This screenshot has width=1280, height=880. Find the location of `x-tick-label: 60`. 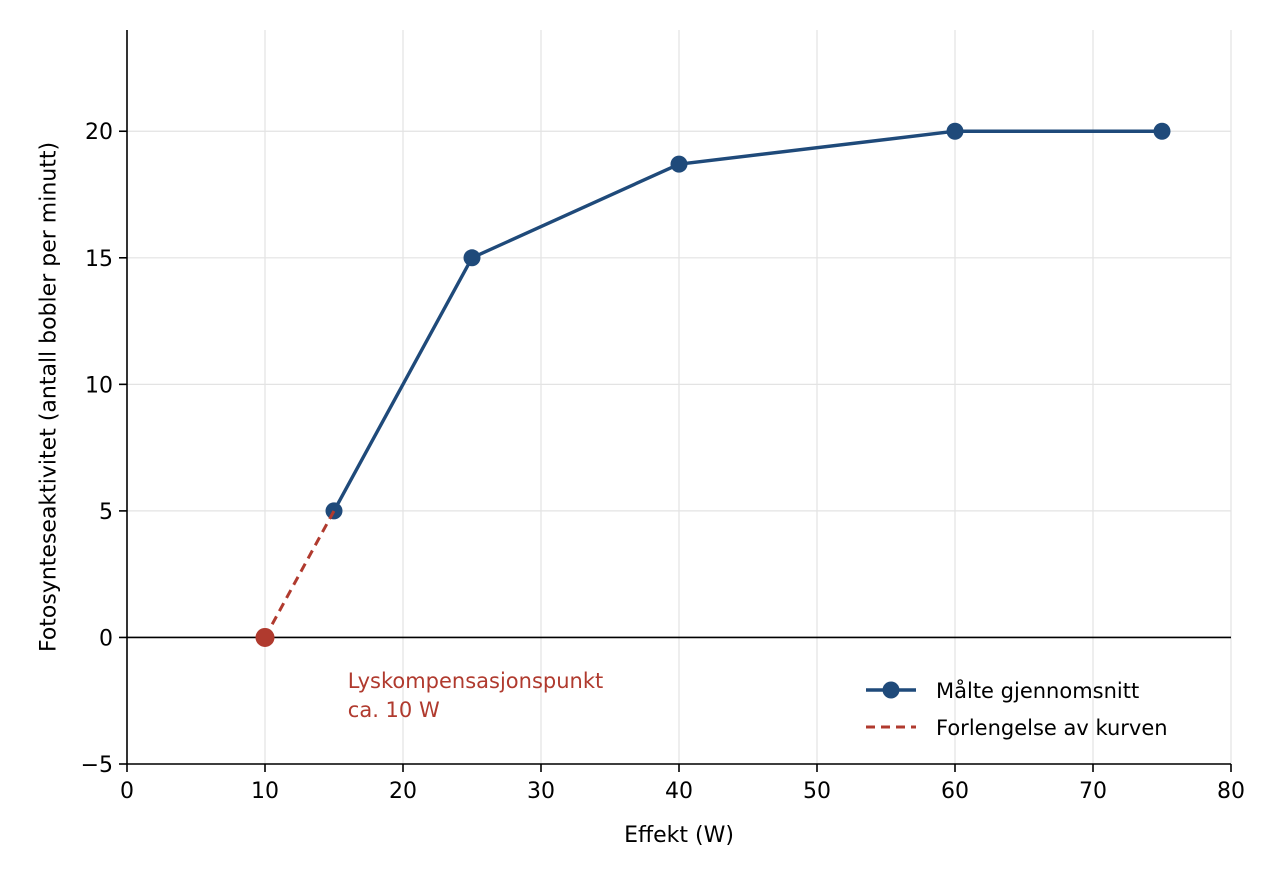

x-tick-label: 60 is located at coordinates (955, 791).